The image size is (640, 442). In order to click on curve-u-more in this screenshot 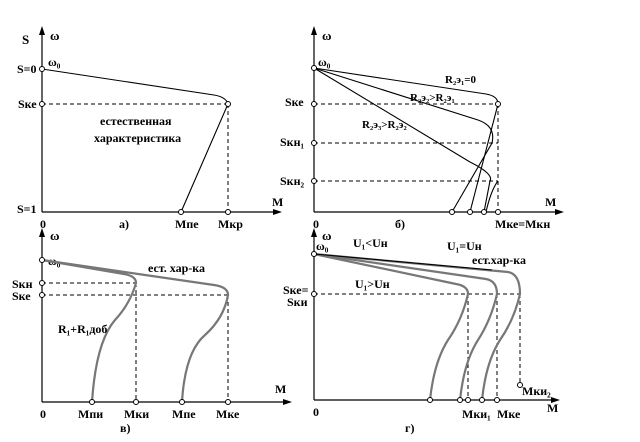, I will do `click(417, 326)`.